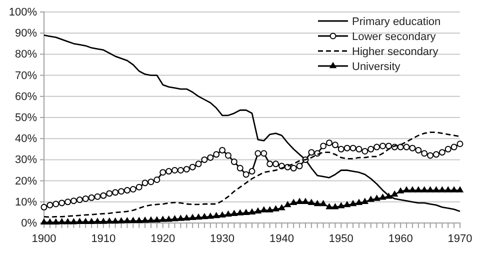 This screenshot has width=484, height=260. What do you see at coordinates (163, 238) in the screenshot?
I see `x-tick-label: 1920` at bounding box center [163, 238].